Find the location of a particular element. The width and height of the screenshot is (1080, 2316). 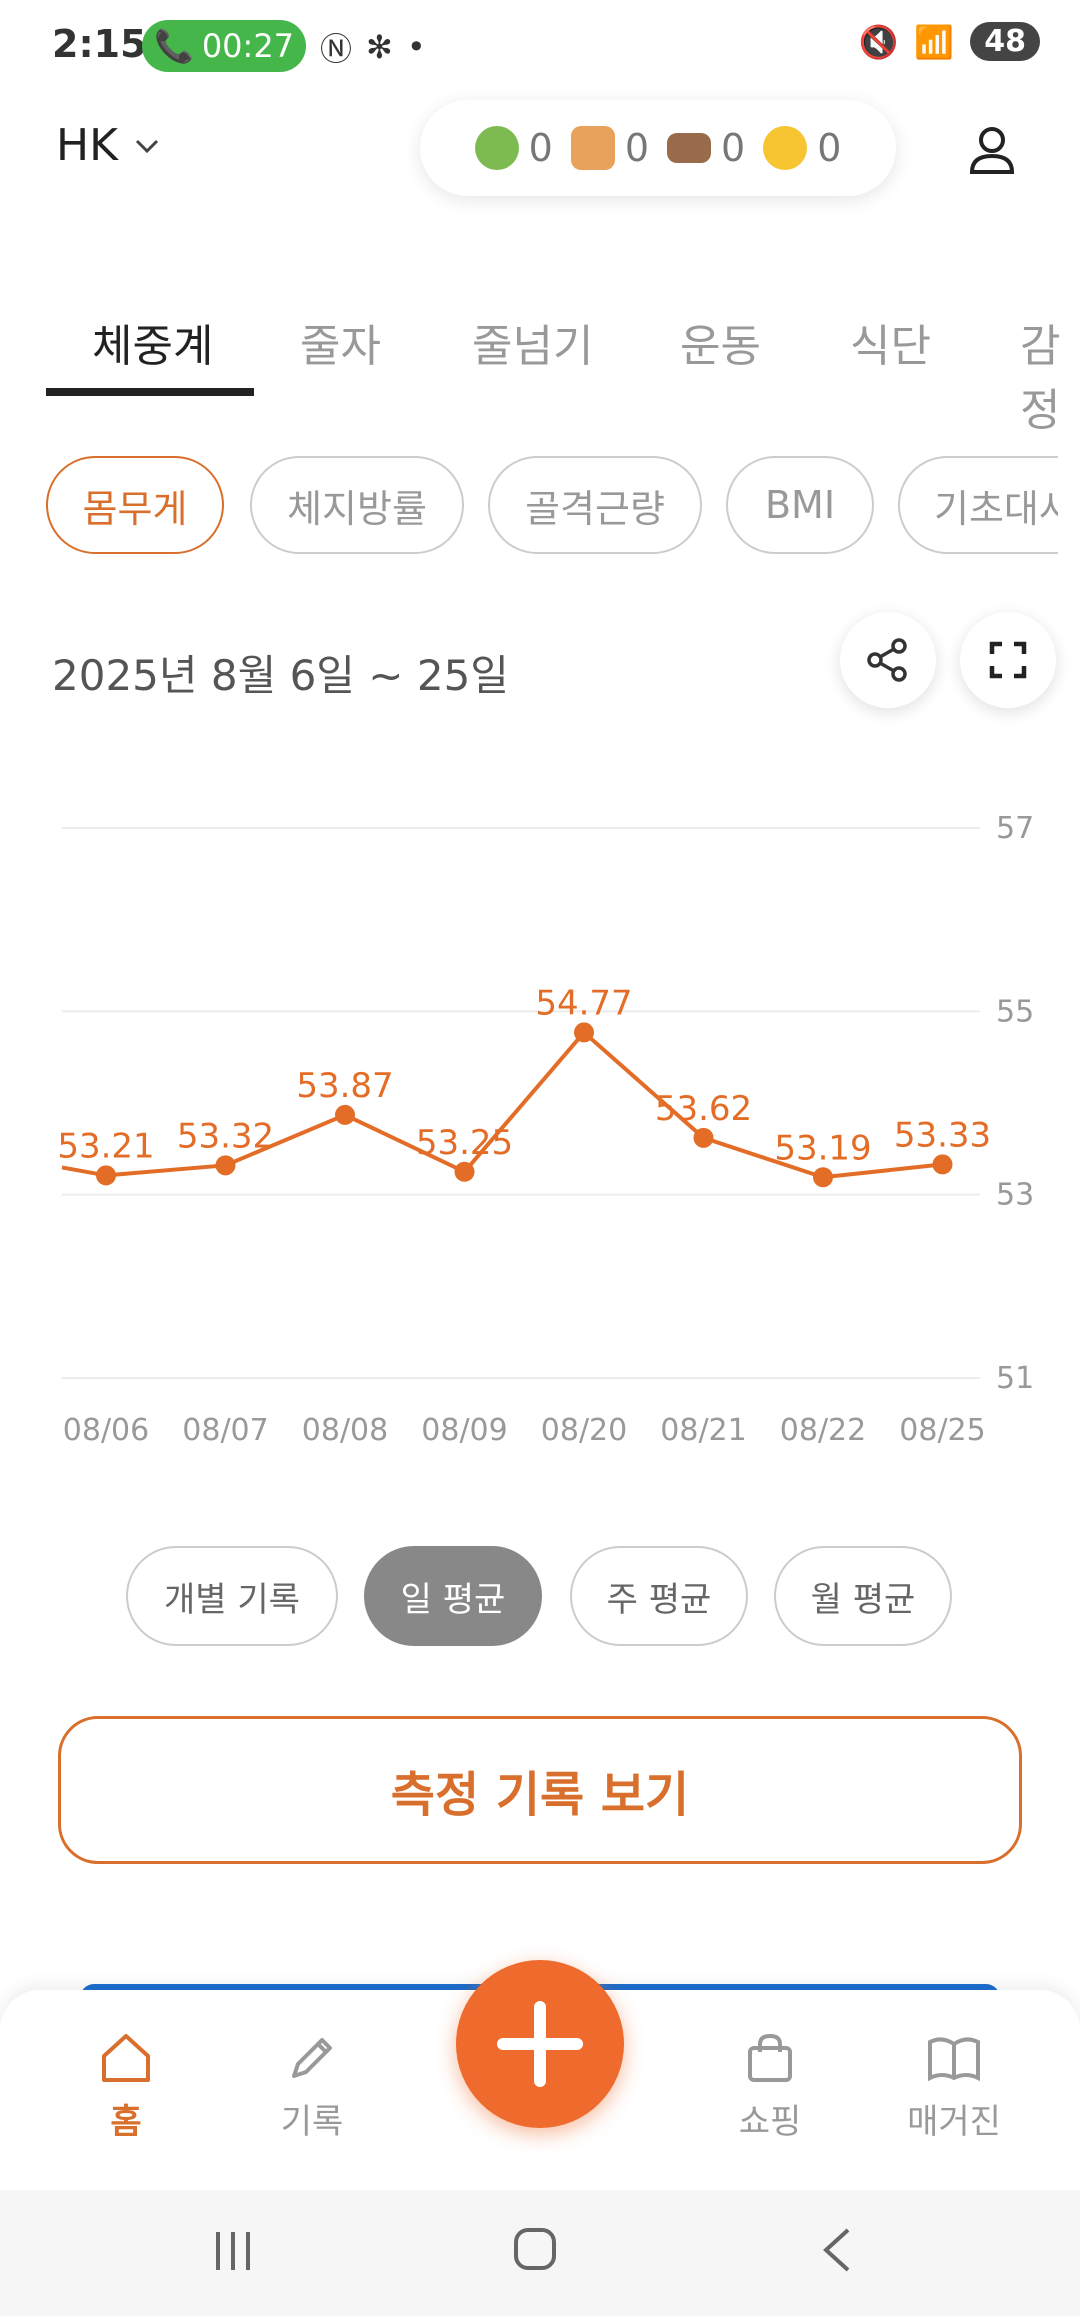

counter-sleep: 0 is located at coordinates (706, 148).